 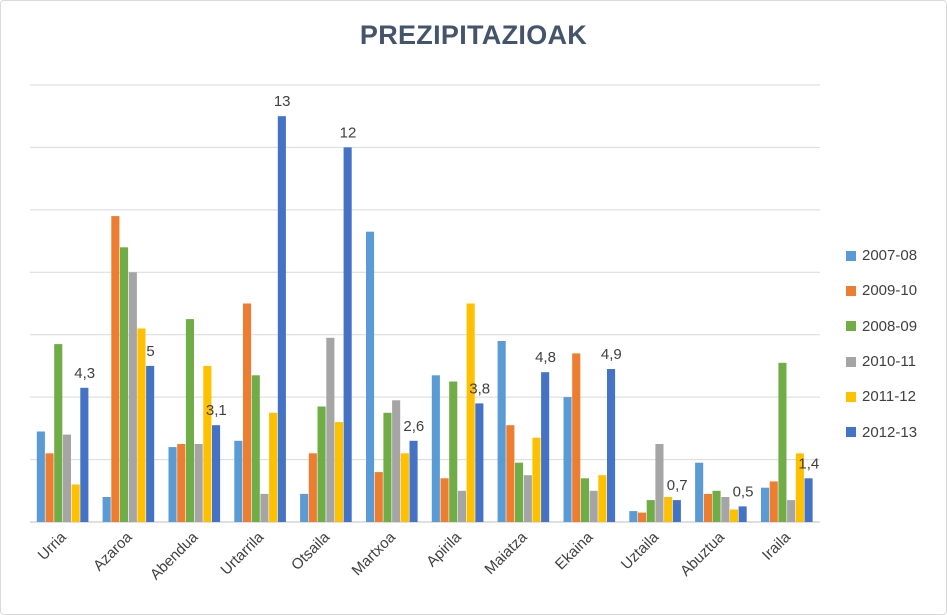 I want to click on bar-2008-09-Otsaila, so click(x=321, y=464).